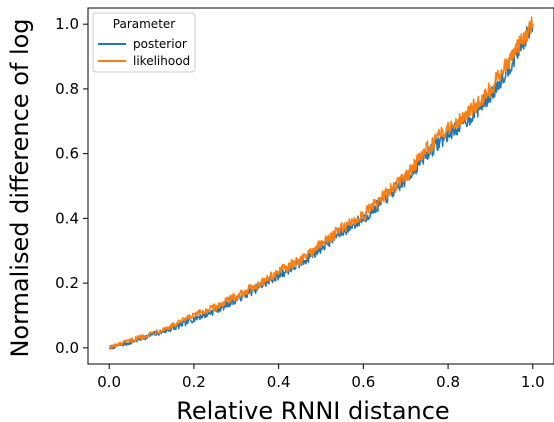  What do you see at coordinates (363, 382) in the screenshot?
I see `x-tick-label: 0.6` at bounding box center [363, 382].